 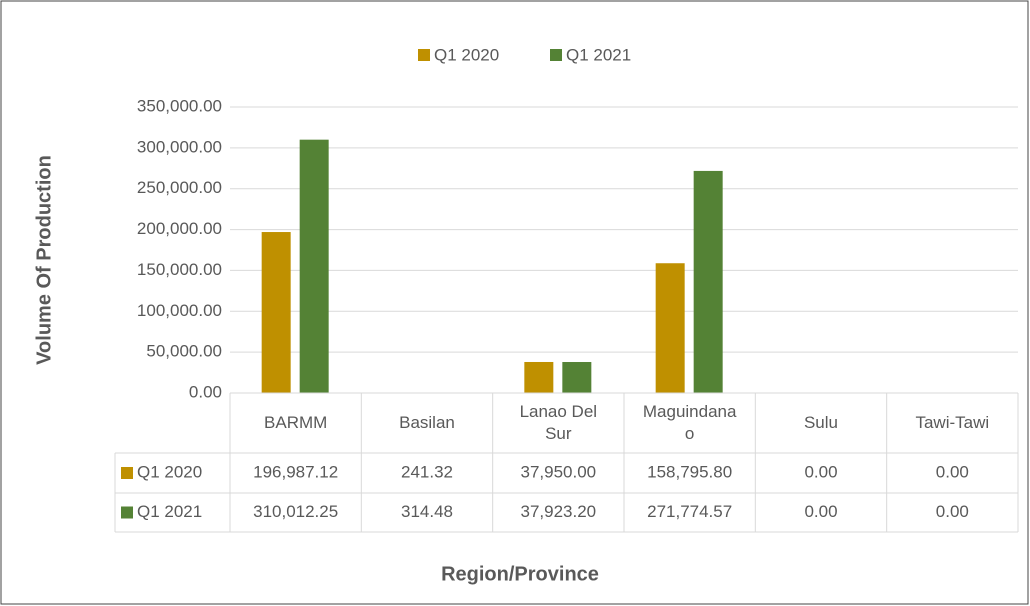 What do you see at coordinates (559, 471) in the screenshot?
I see `table-value: 37,950.00` at bounding box center [559, 471].